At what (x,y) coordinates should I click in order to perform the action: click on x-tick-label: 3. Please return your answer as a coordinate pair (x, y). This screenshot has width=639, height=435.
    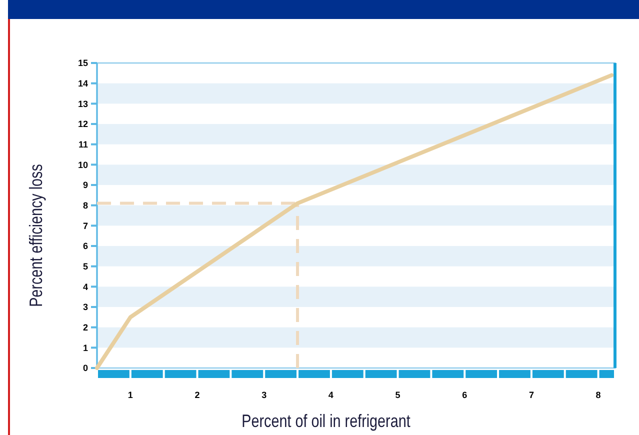
    Looking at the image, I should click on (264, 395).